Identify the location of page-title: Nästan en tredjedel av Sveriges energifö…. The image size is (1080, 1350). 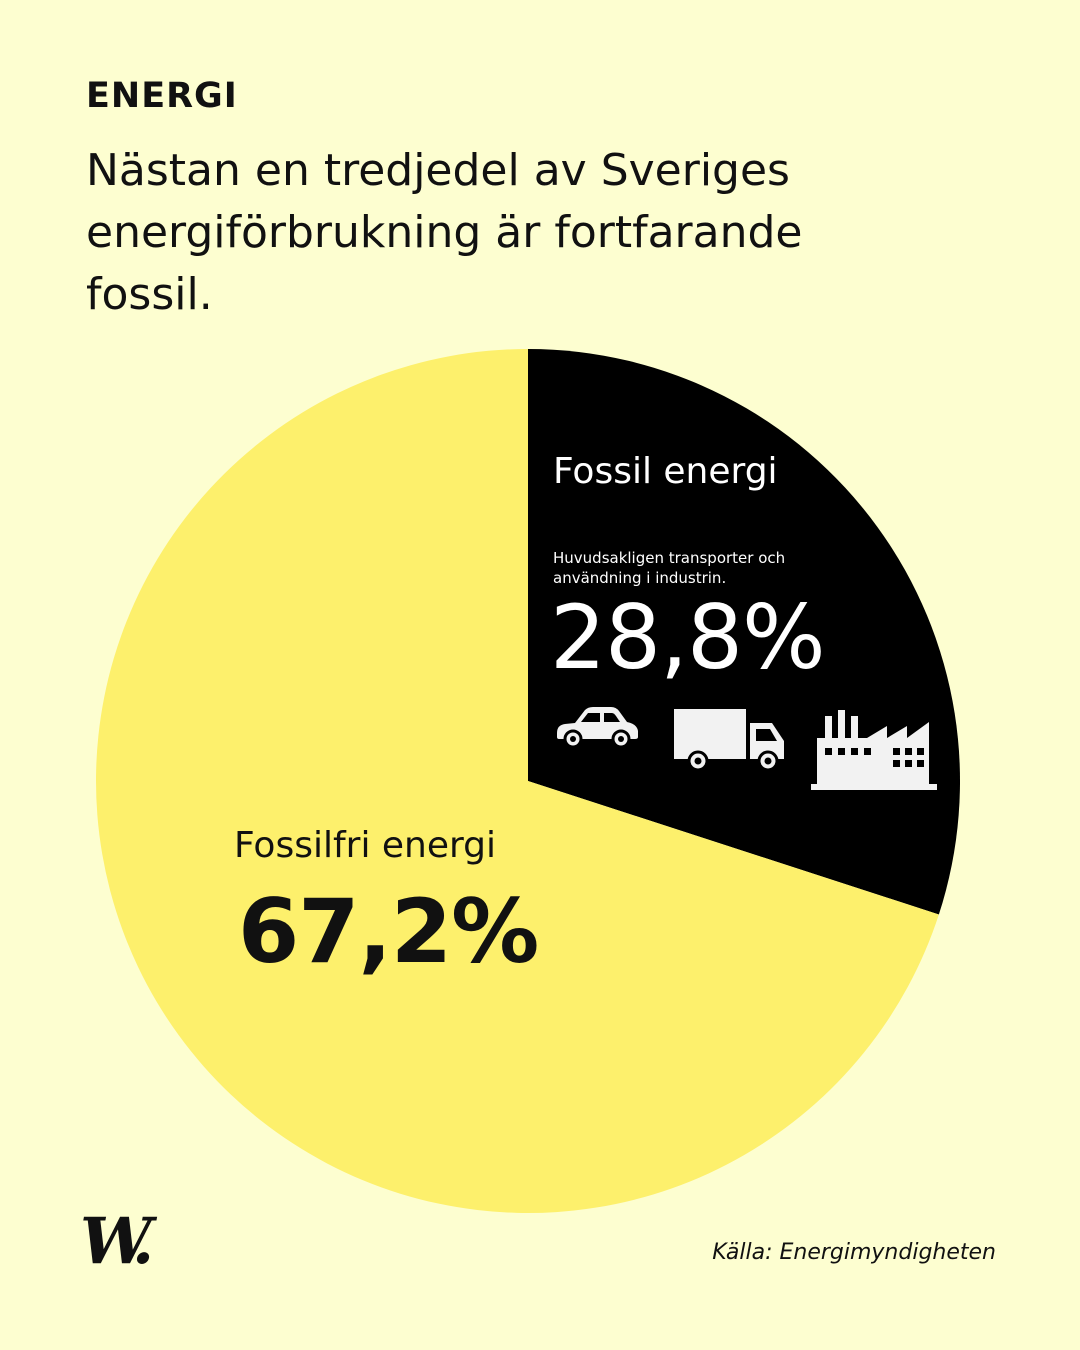
(444, 232).